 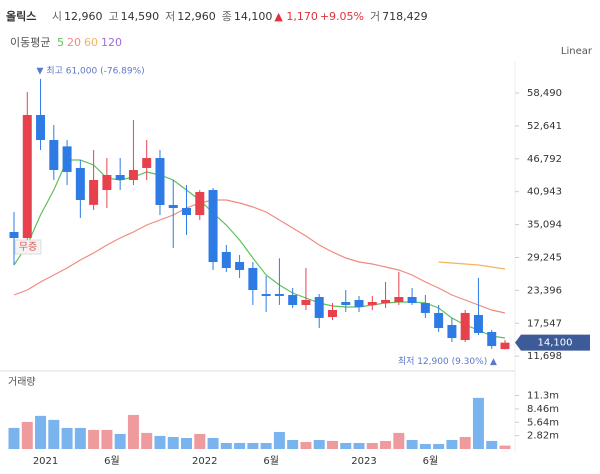 What do you see at coordinates (543, 422) in the screenshot?
I see `volume-y-tick-label: 5.64m` at bounding box center [543, 422].